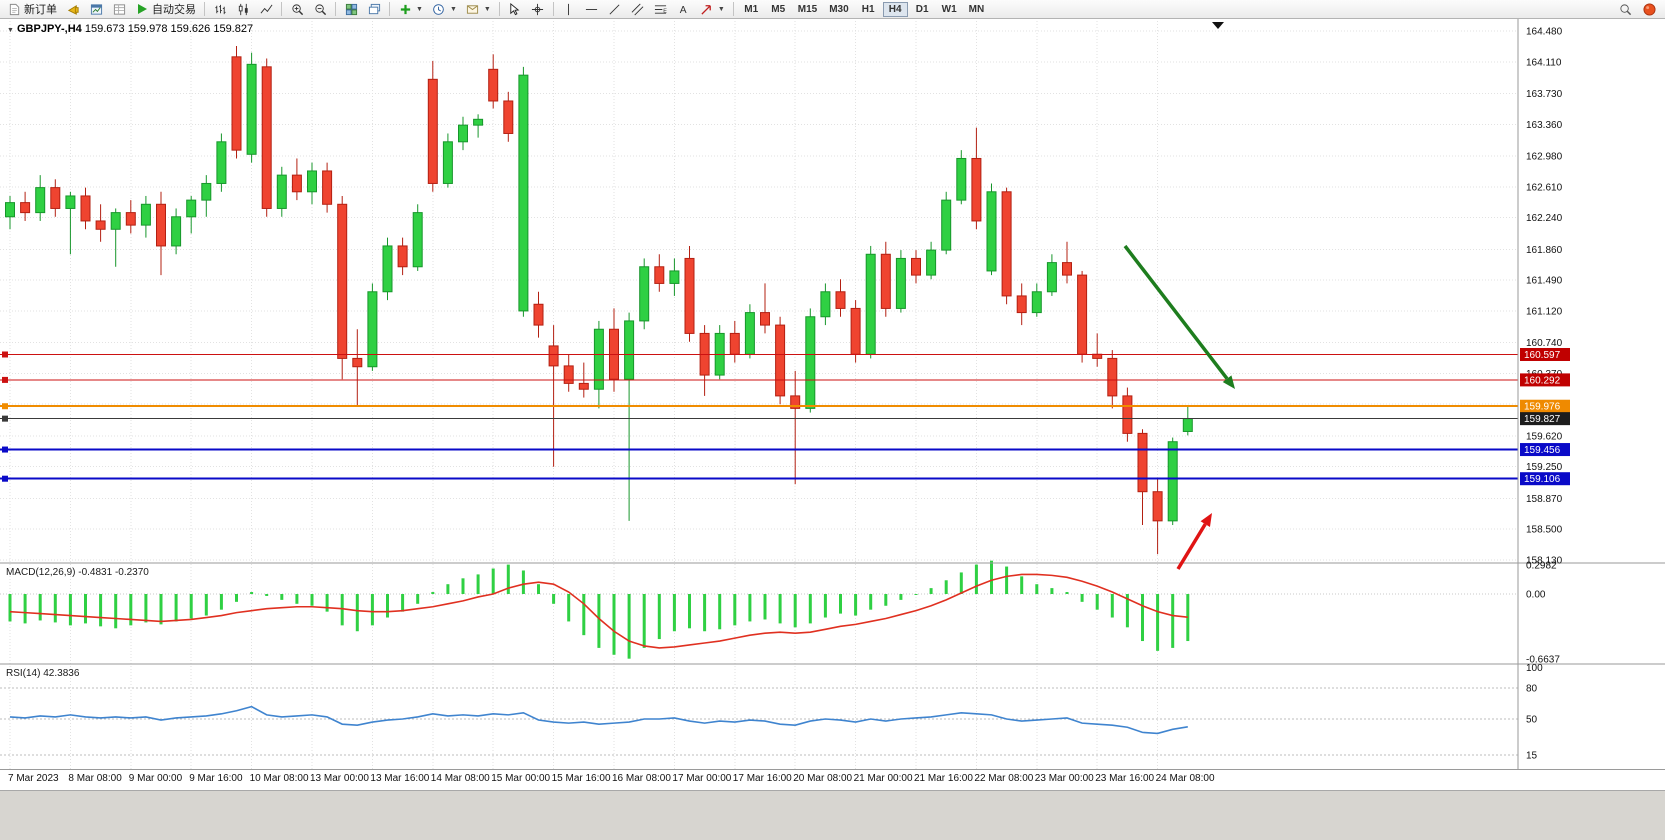 The image size is (1665, 840). I want to click on line-chart-icon, so click(266, 9).